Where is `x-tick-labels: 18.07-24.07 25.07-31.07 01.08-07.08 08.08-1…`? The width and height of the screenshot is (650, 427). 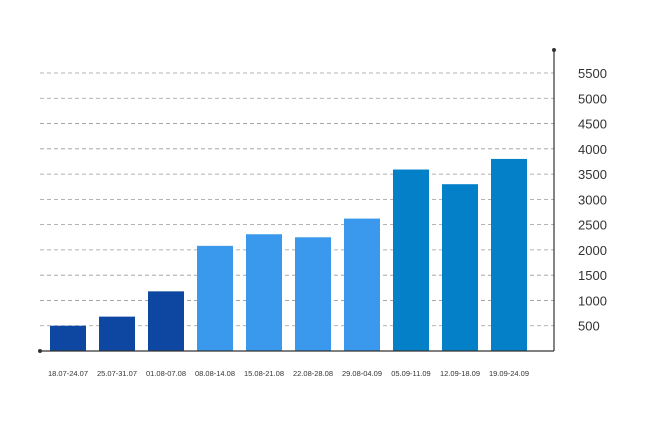 x-tick-labels: 18.07-24.07 25.07-31.07 01.08-07.08 08.08-1… is located at coordinates (288, 373).